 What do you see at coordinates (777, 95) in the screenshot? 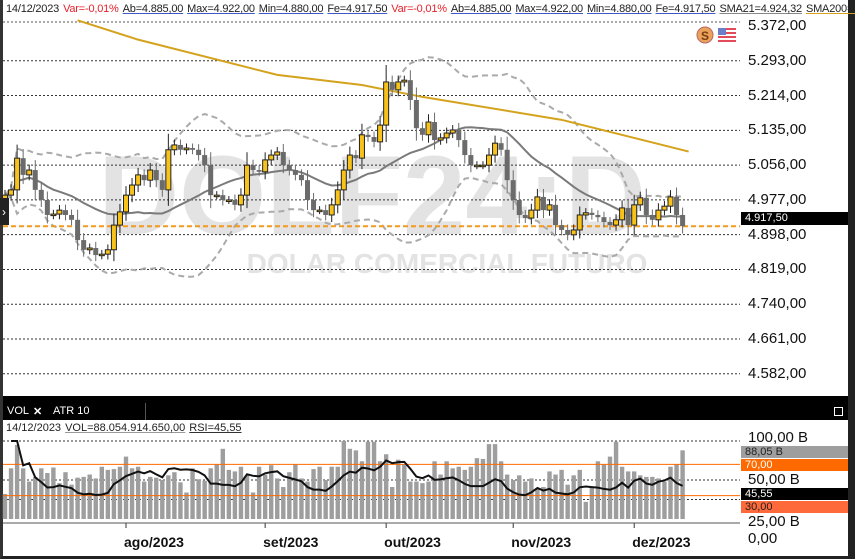
I see `price-axis-label: 5.214,00` at bounding box center [777, 95].